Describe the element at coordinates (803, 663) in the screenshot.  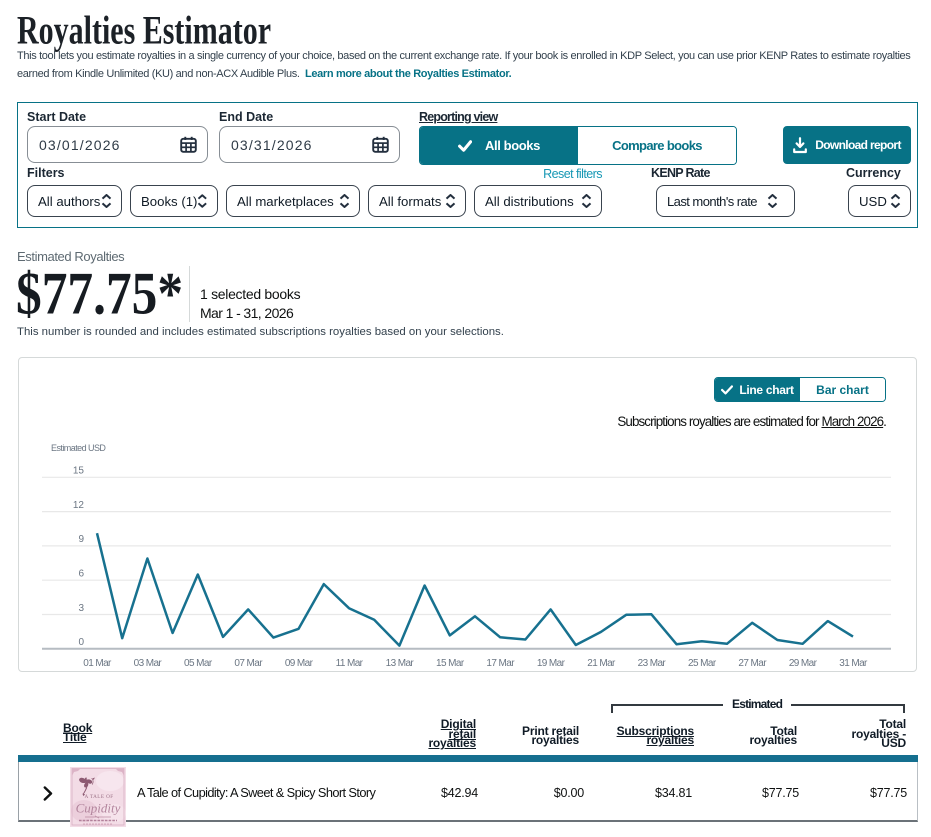
I see `svg-text: 29 Mar` at that location.